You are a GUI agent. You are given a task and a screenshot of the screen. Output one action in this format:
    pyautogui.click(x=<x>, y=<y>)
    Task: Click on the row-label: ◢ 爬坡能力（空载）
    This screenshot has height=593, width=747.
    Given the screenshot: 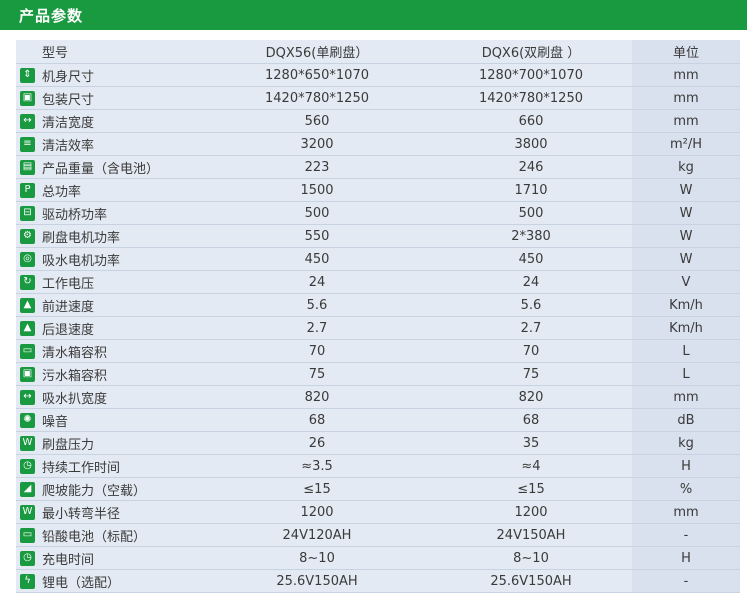 What is the action you would take?
    pyautogui.click(x=110, y=489)
    